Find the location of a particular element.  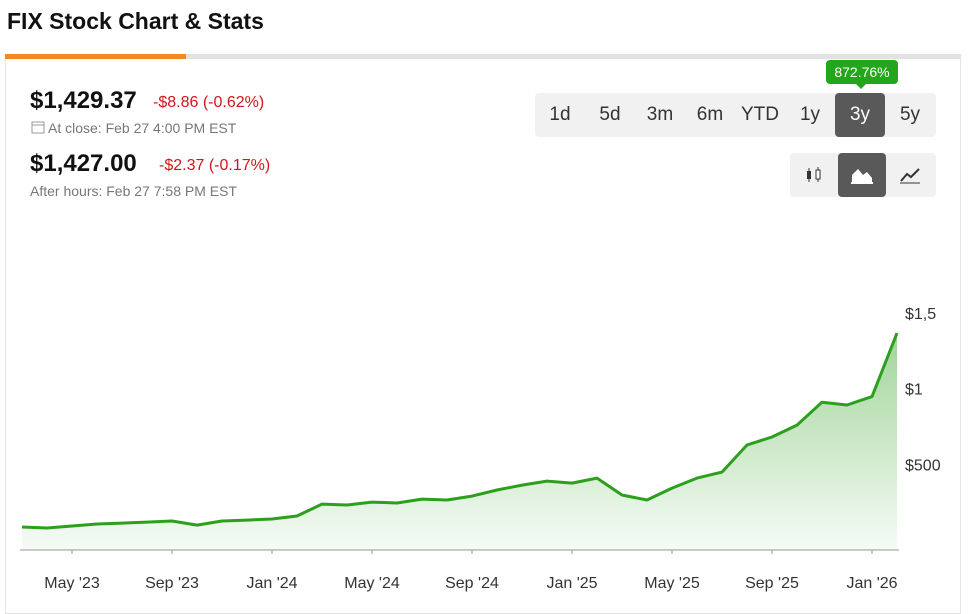

x-tick-label: May '24 is located at coordinates (372, 583).